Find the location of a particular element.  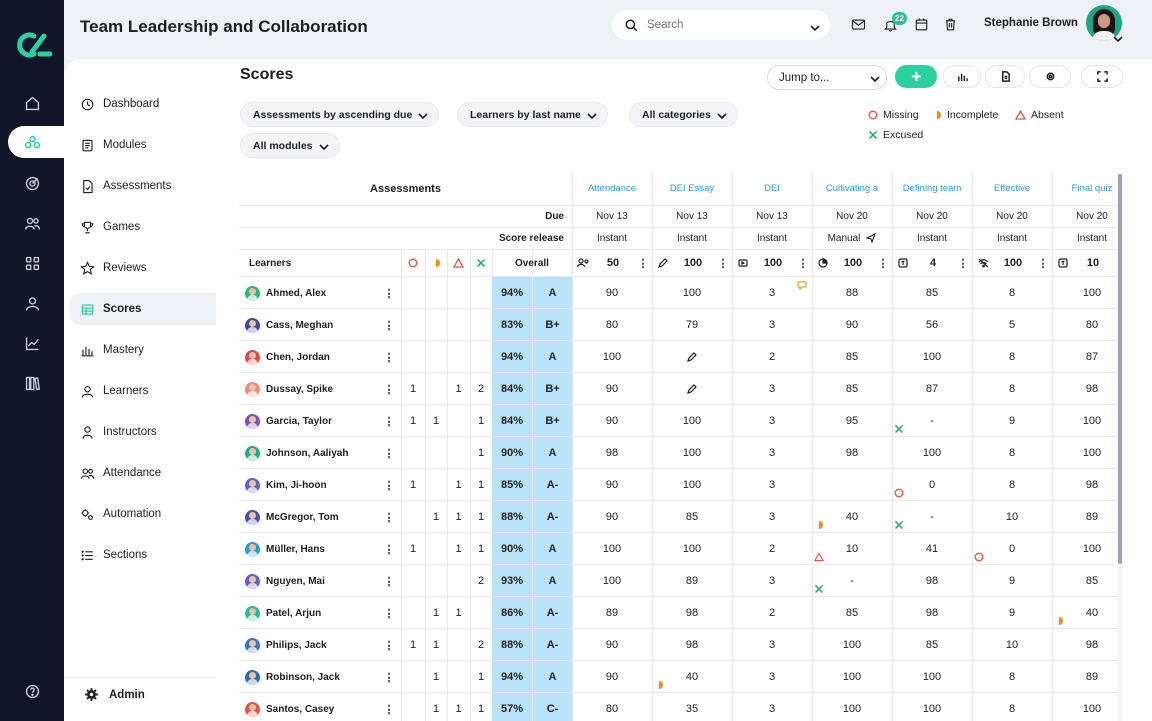

learner-name: McGregor, Tom is located at coordinates (315, 517).